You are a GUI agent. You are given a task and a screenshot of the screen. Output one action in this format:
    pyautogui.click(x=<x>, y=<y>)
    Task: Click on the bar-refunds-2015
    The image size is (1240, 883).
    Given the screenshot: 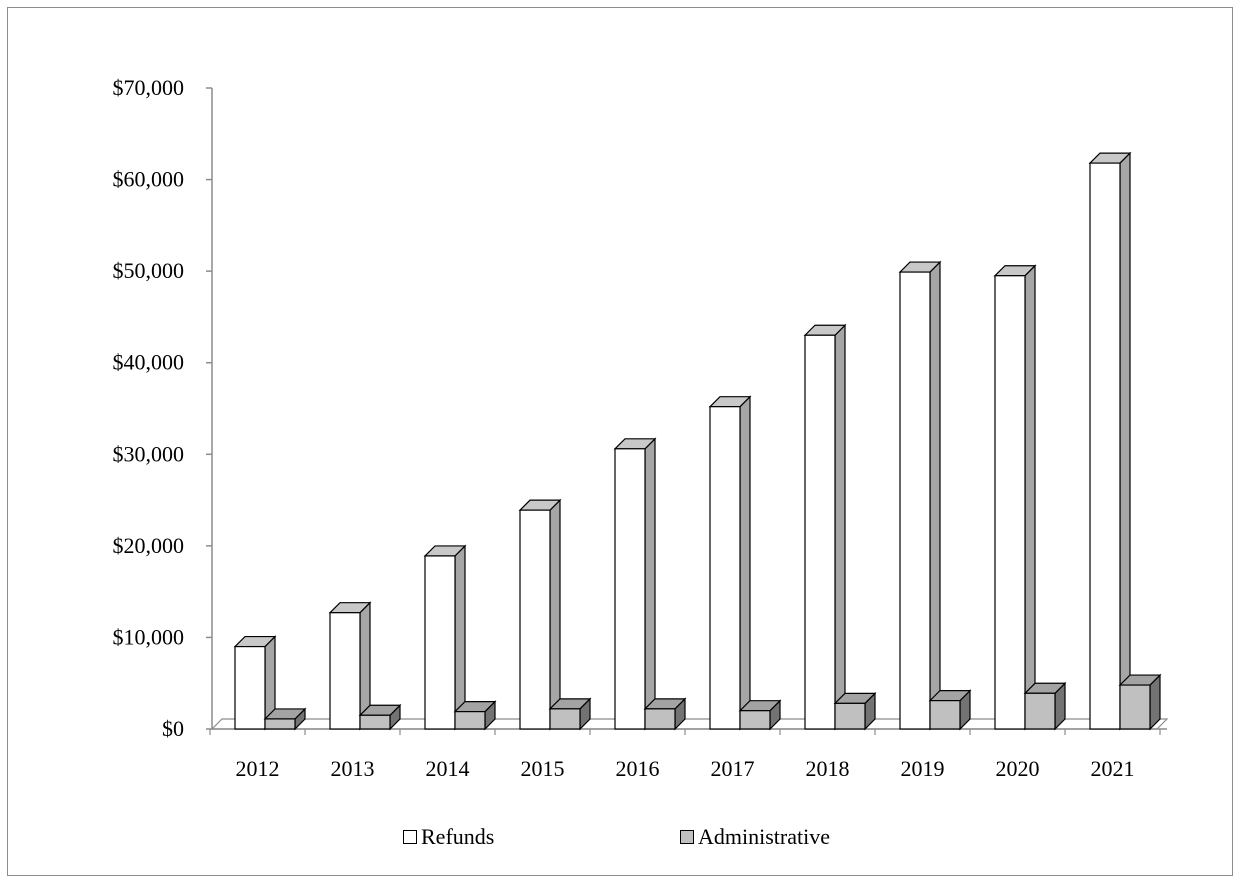 What is the action you would take?
    pyautogui.click(x=540, y=614)
    